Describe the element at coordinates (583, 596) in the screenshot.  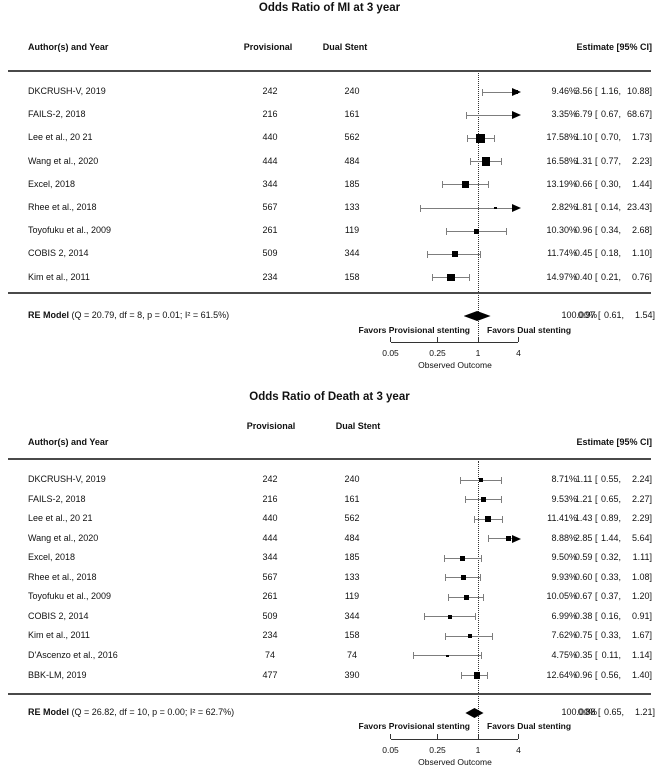
I see `estimate-value-part: 0.67` at that location.